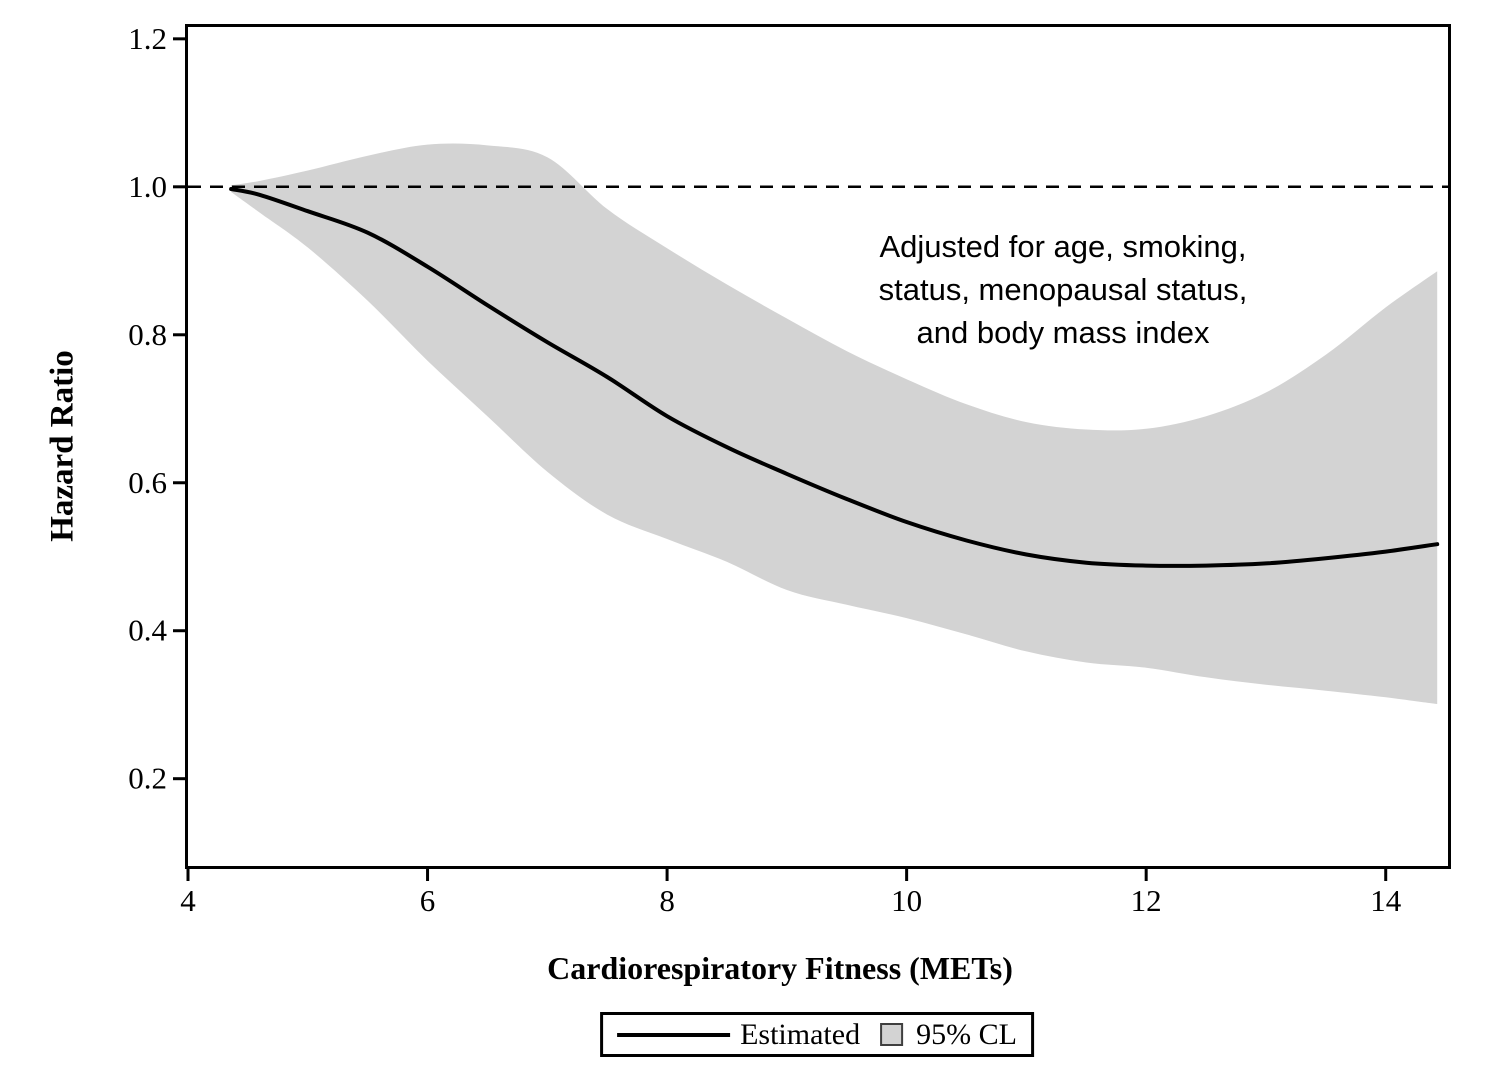 Image resolution: width=1498 pixels, height=1077 pixels. I want to click on adjustment-note-line-2: status, menopausal status,, so click(1063, 289).